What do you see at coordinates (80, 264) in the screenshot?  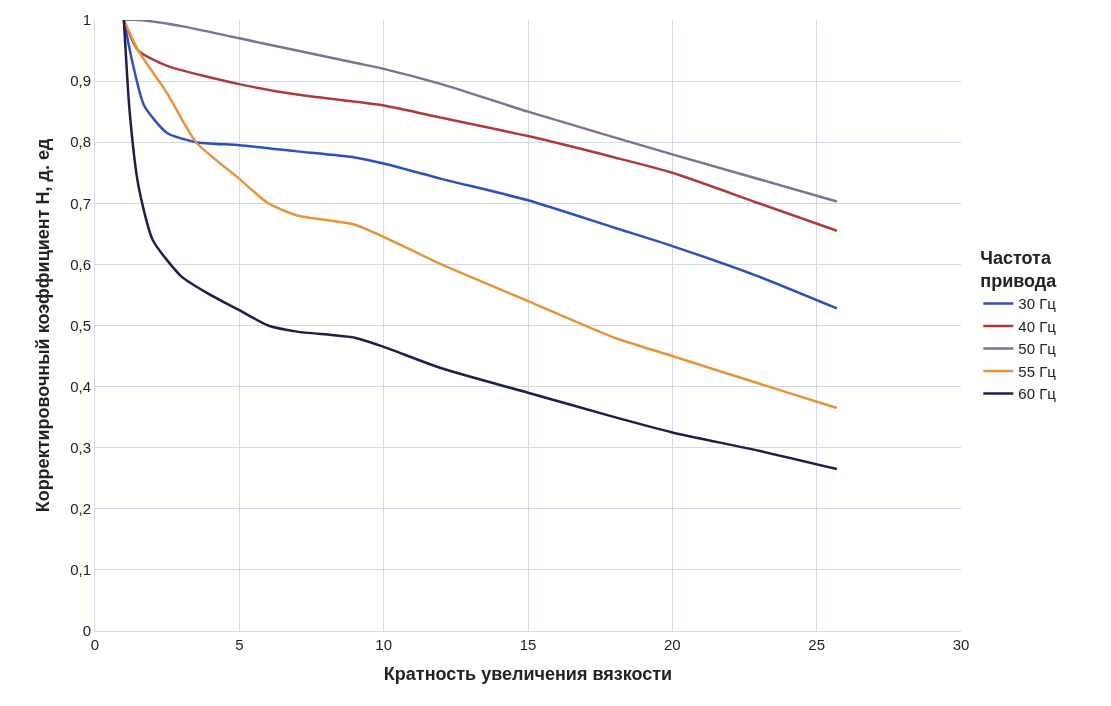 I see `y-tick-label: 0,6` at bounding box center [80, 264].